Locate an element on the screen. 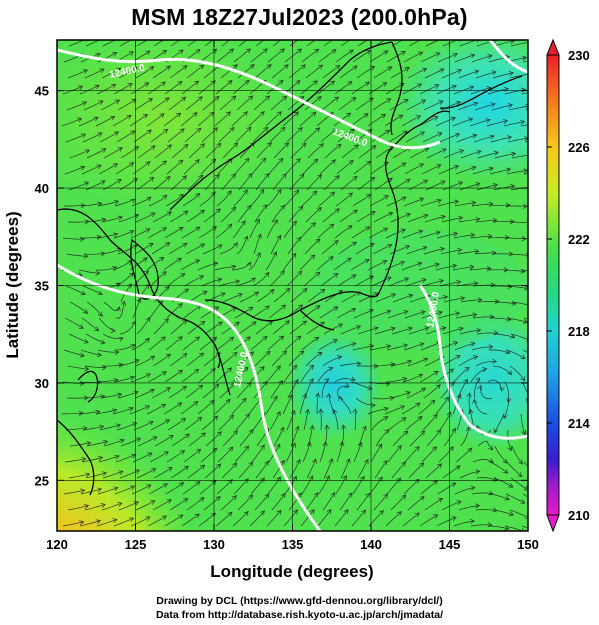 This screenshot has height=625, width=599. x-axis-label: Longitude (degrees) is located at coordinates (291, 571).